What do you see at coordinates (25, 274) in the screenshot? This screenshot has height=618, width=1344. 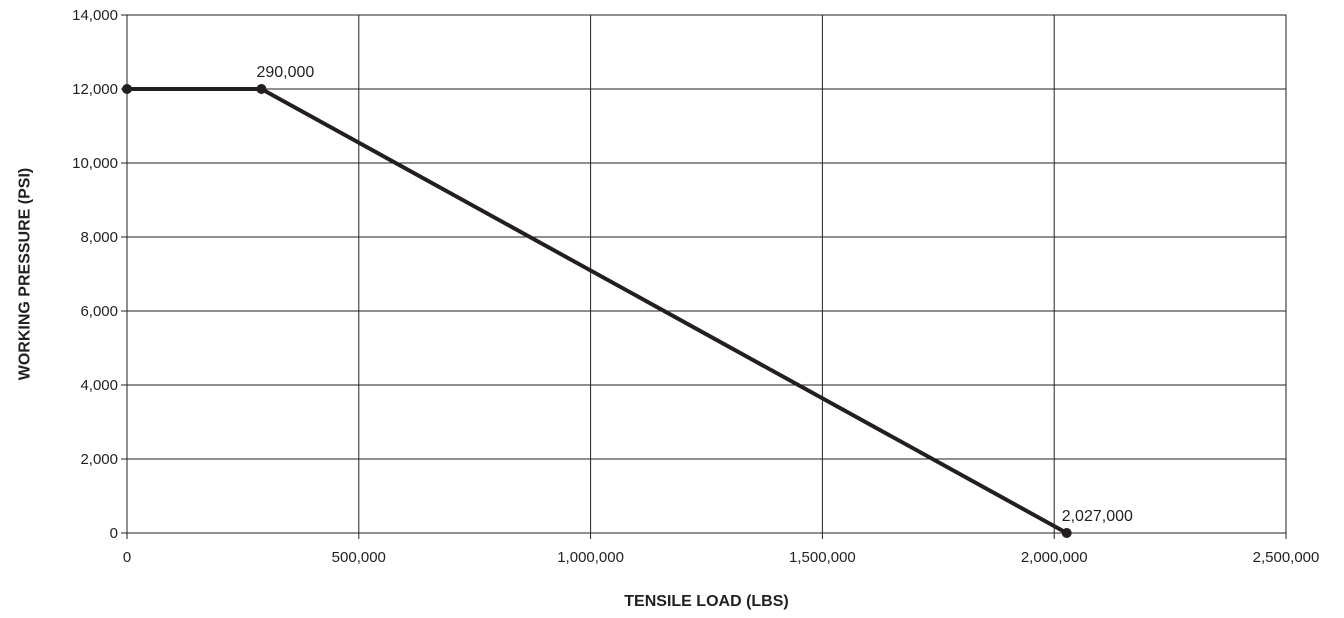 I see `y-axis-title: WORKING PRESSURE (PSI)` at bounding box center [25, 274].